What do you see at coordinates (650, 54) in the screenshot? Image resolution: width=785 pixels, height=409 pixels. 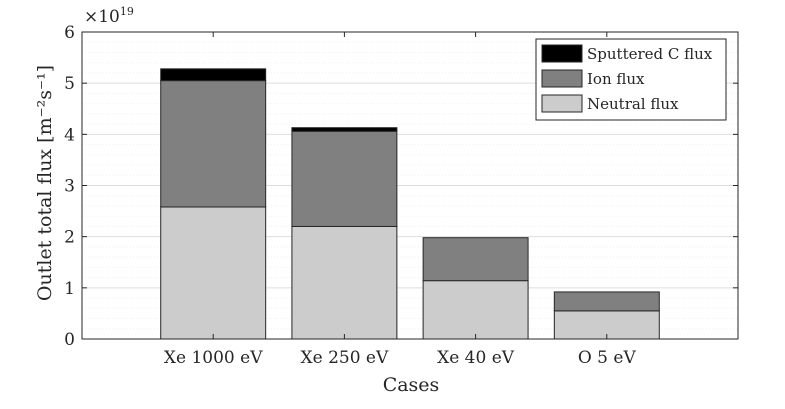 I see `legend-label: Sputtered C flux` at bounding box center [650, 54].